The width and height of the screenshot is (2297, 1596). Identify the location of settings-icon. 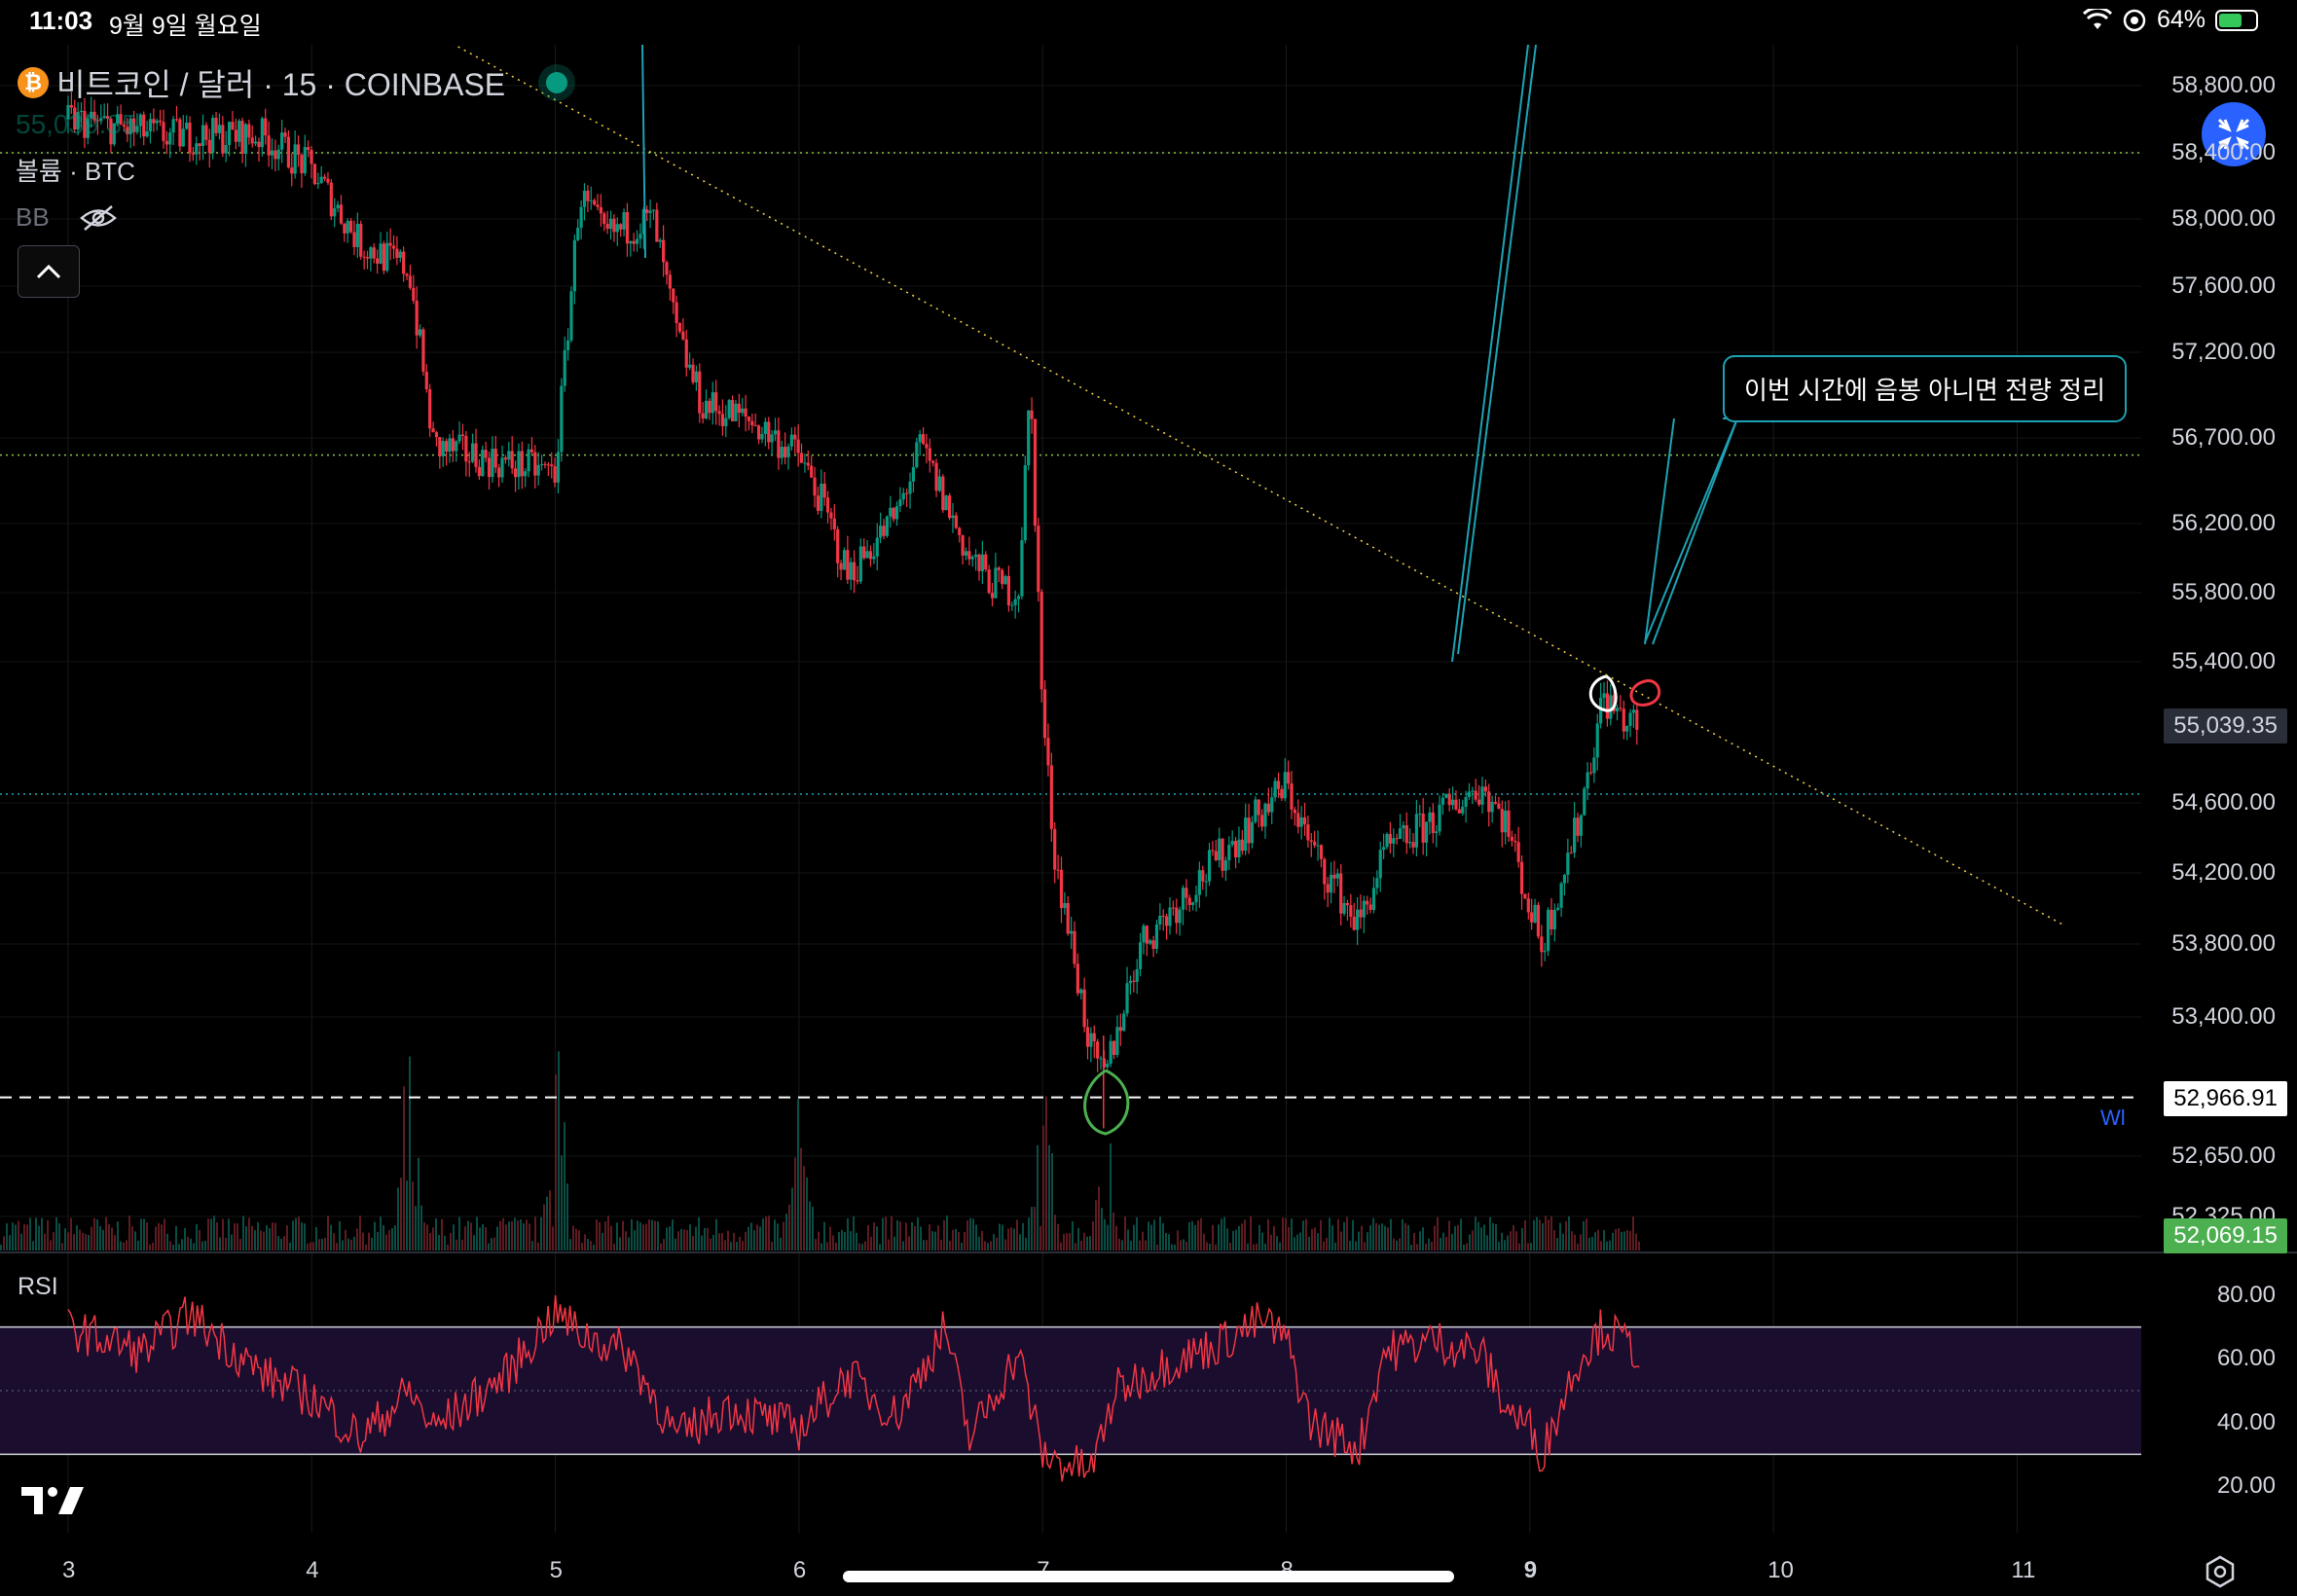
(2220, 1571).